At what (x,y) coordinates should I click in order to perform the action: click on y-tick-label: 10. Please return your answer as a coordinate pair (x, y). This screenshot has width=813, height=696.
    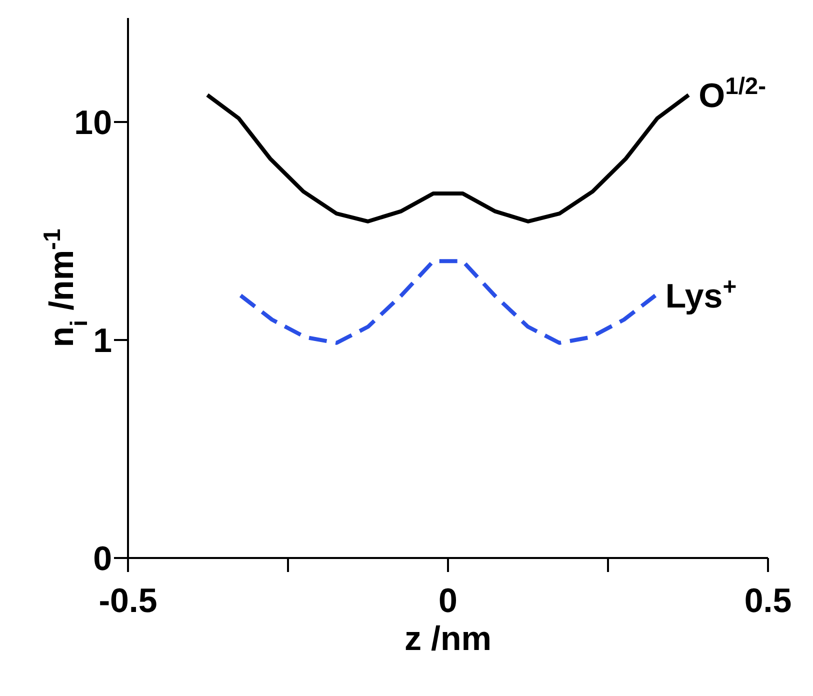
    Looking at the image, I should click on (93, 123).